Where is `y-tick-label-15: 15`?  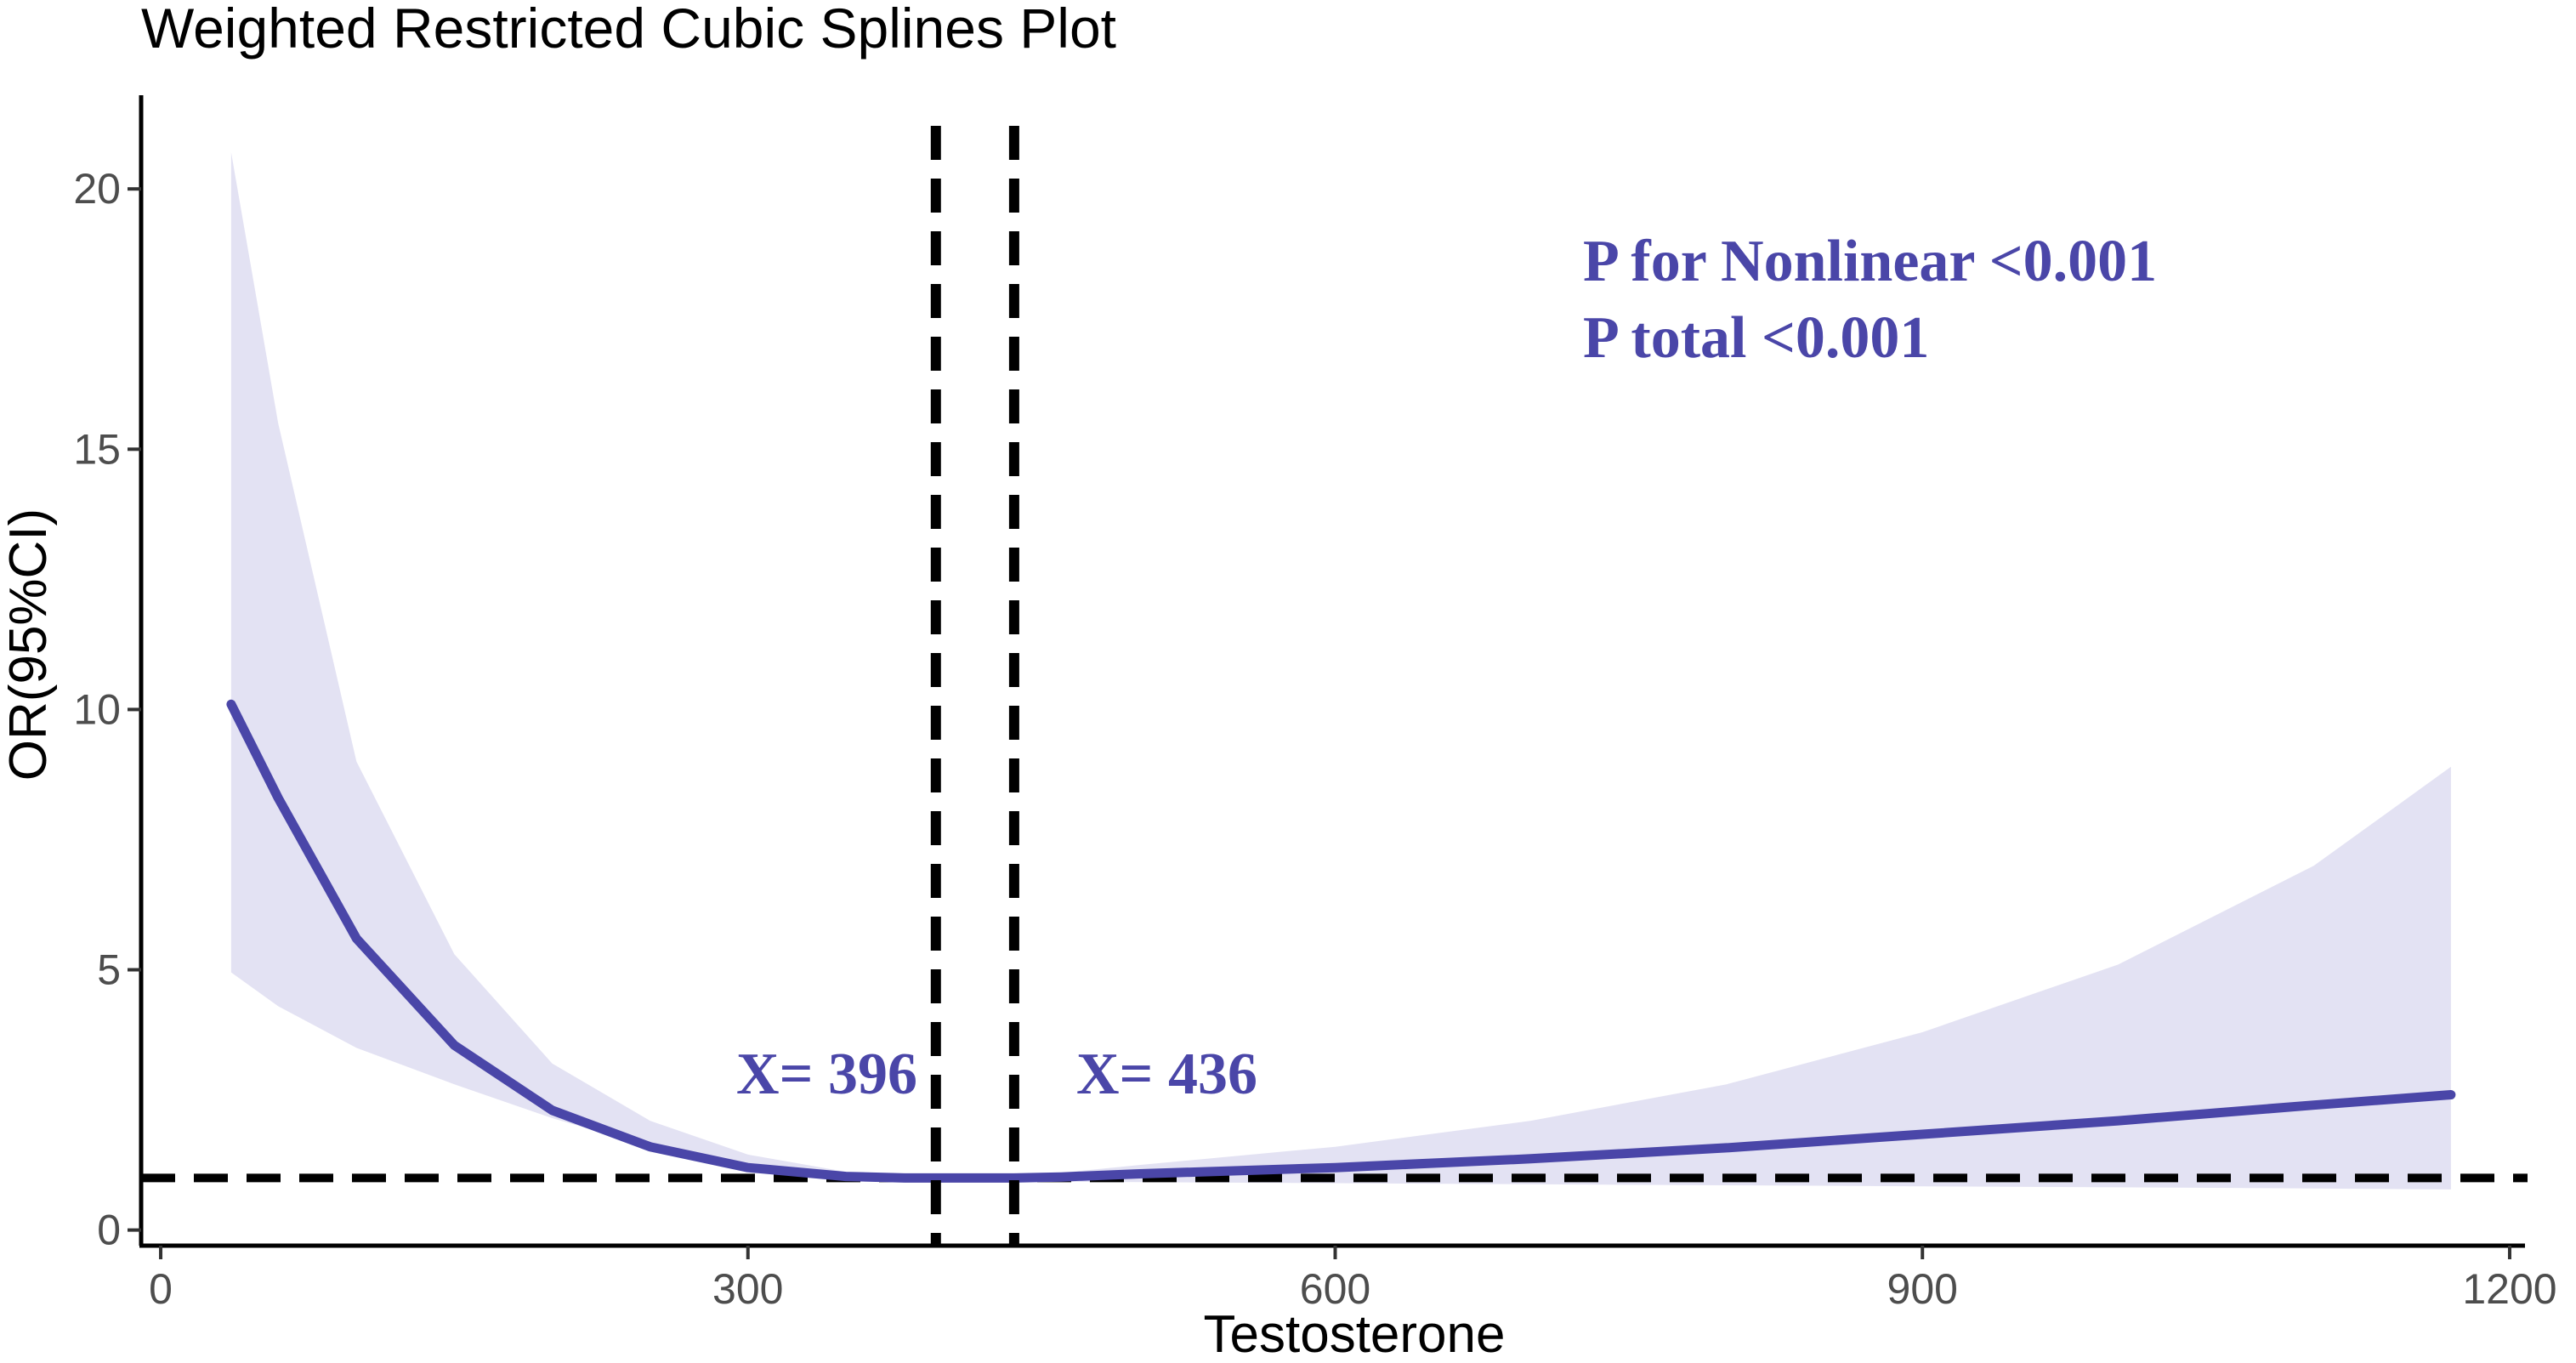
y-tick-label-15: 15 is located at coordinates (97, 449).